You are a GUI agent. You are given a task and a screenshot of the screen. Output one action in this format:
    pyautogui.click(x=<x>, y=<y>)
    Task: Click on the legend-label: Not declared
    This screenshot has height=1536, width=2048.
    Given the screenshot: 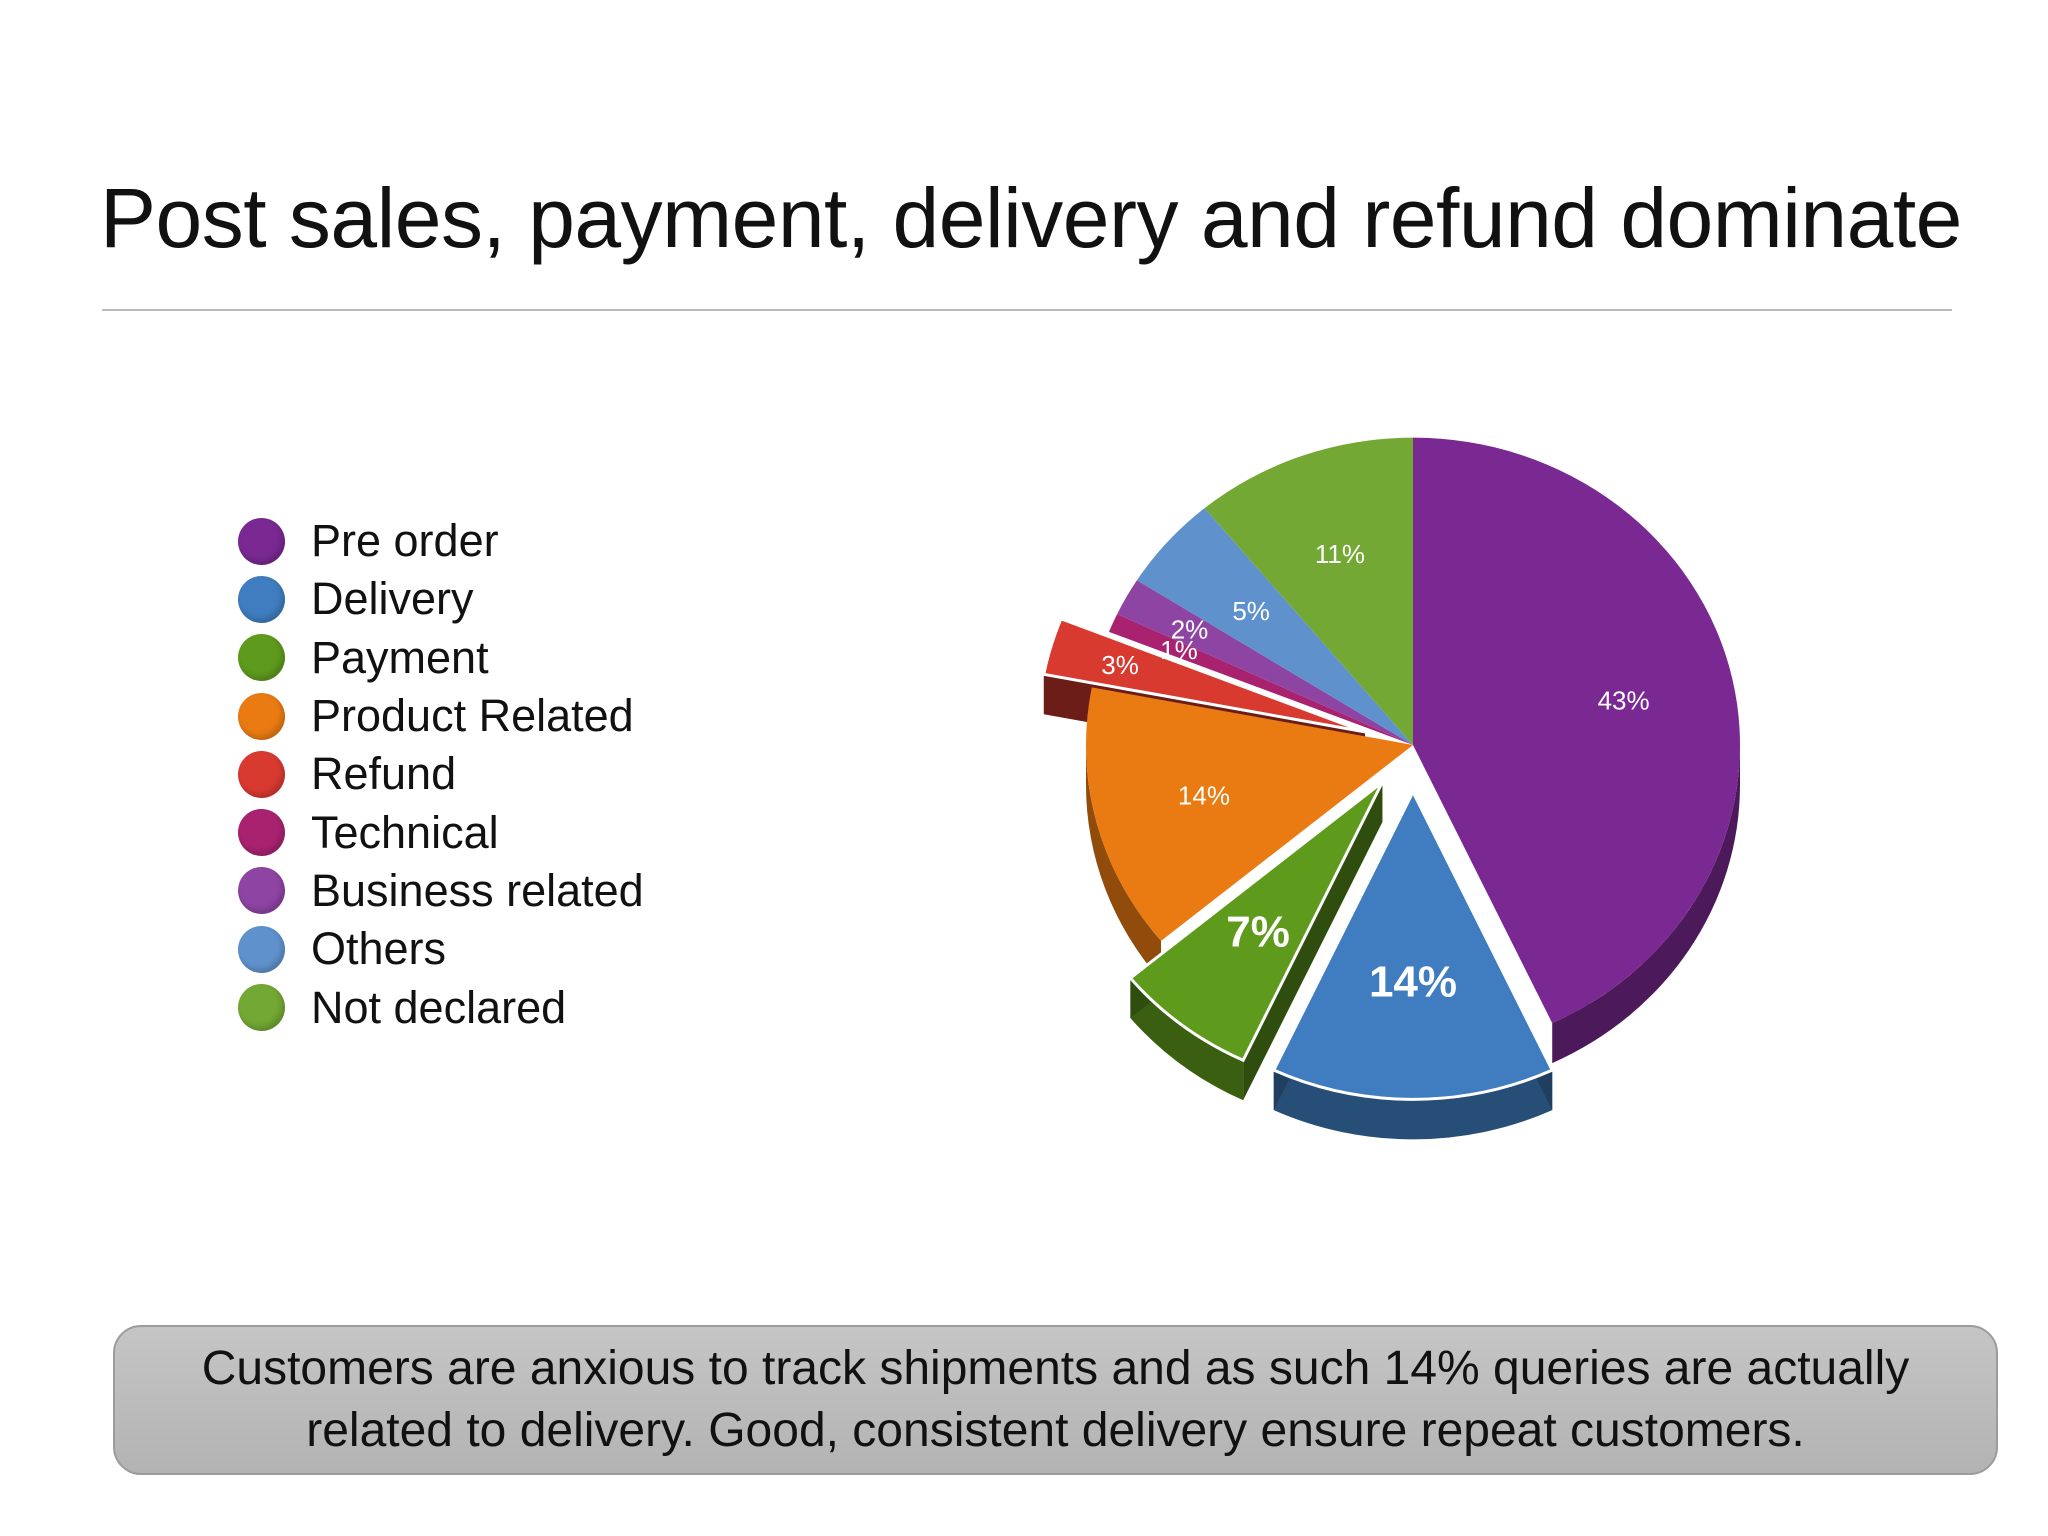 What is the action you would take?
    pyautogui.click(x=439, y=1007)
    